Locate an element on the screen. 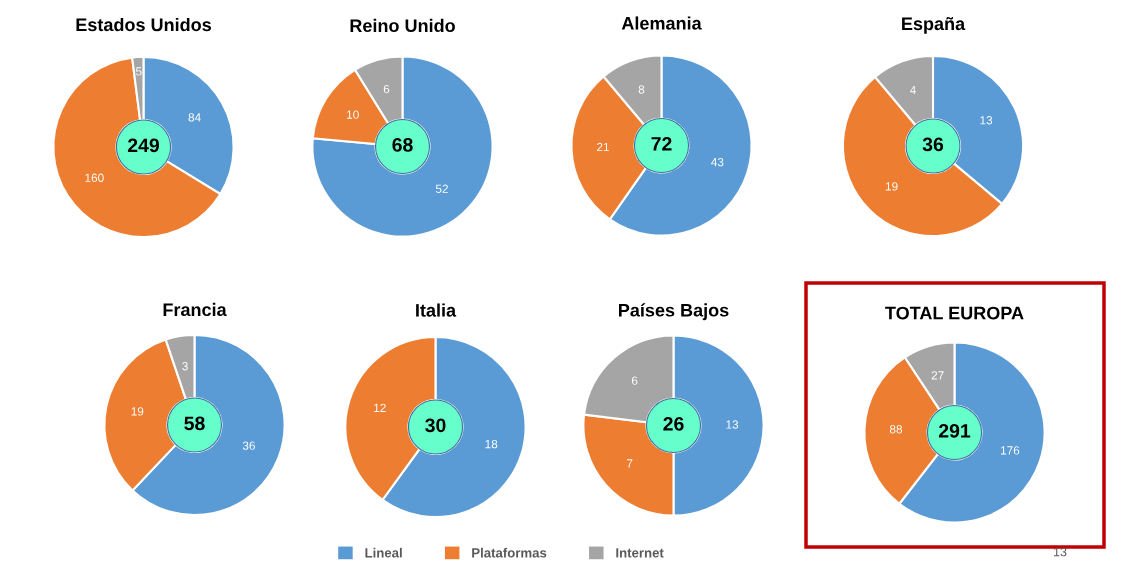  data-label: 7 is located at coordinates (629, 463).